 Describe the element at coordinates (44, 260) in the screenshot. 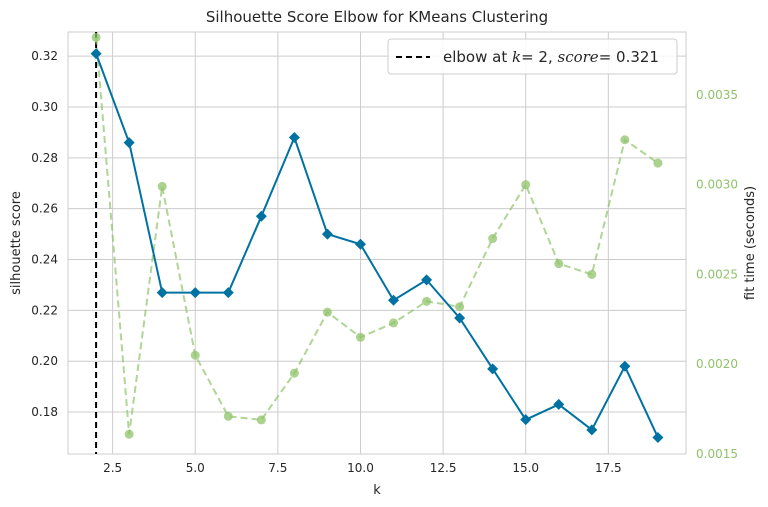

I see `y-tick-label: 0.24` at that location.